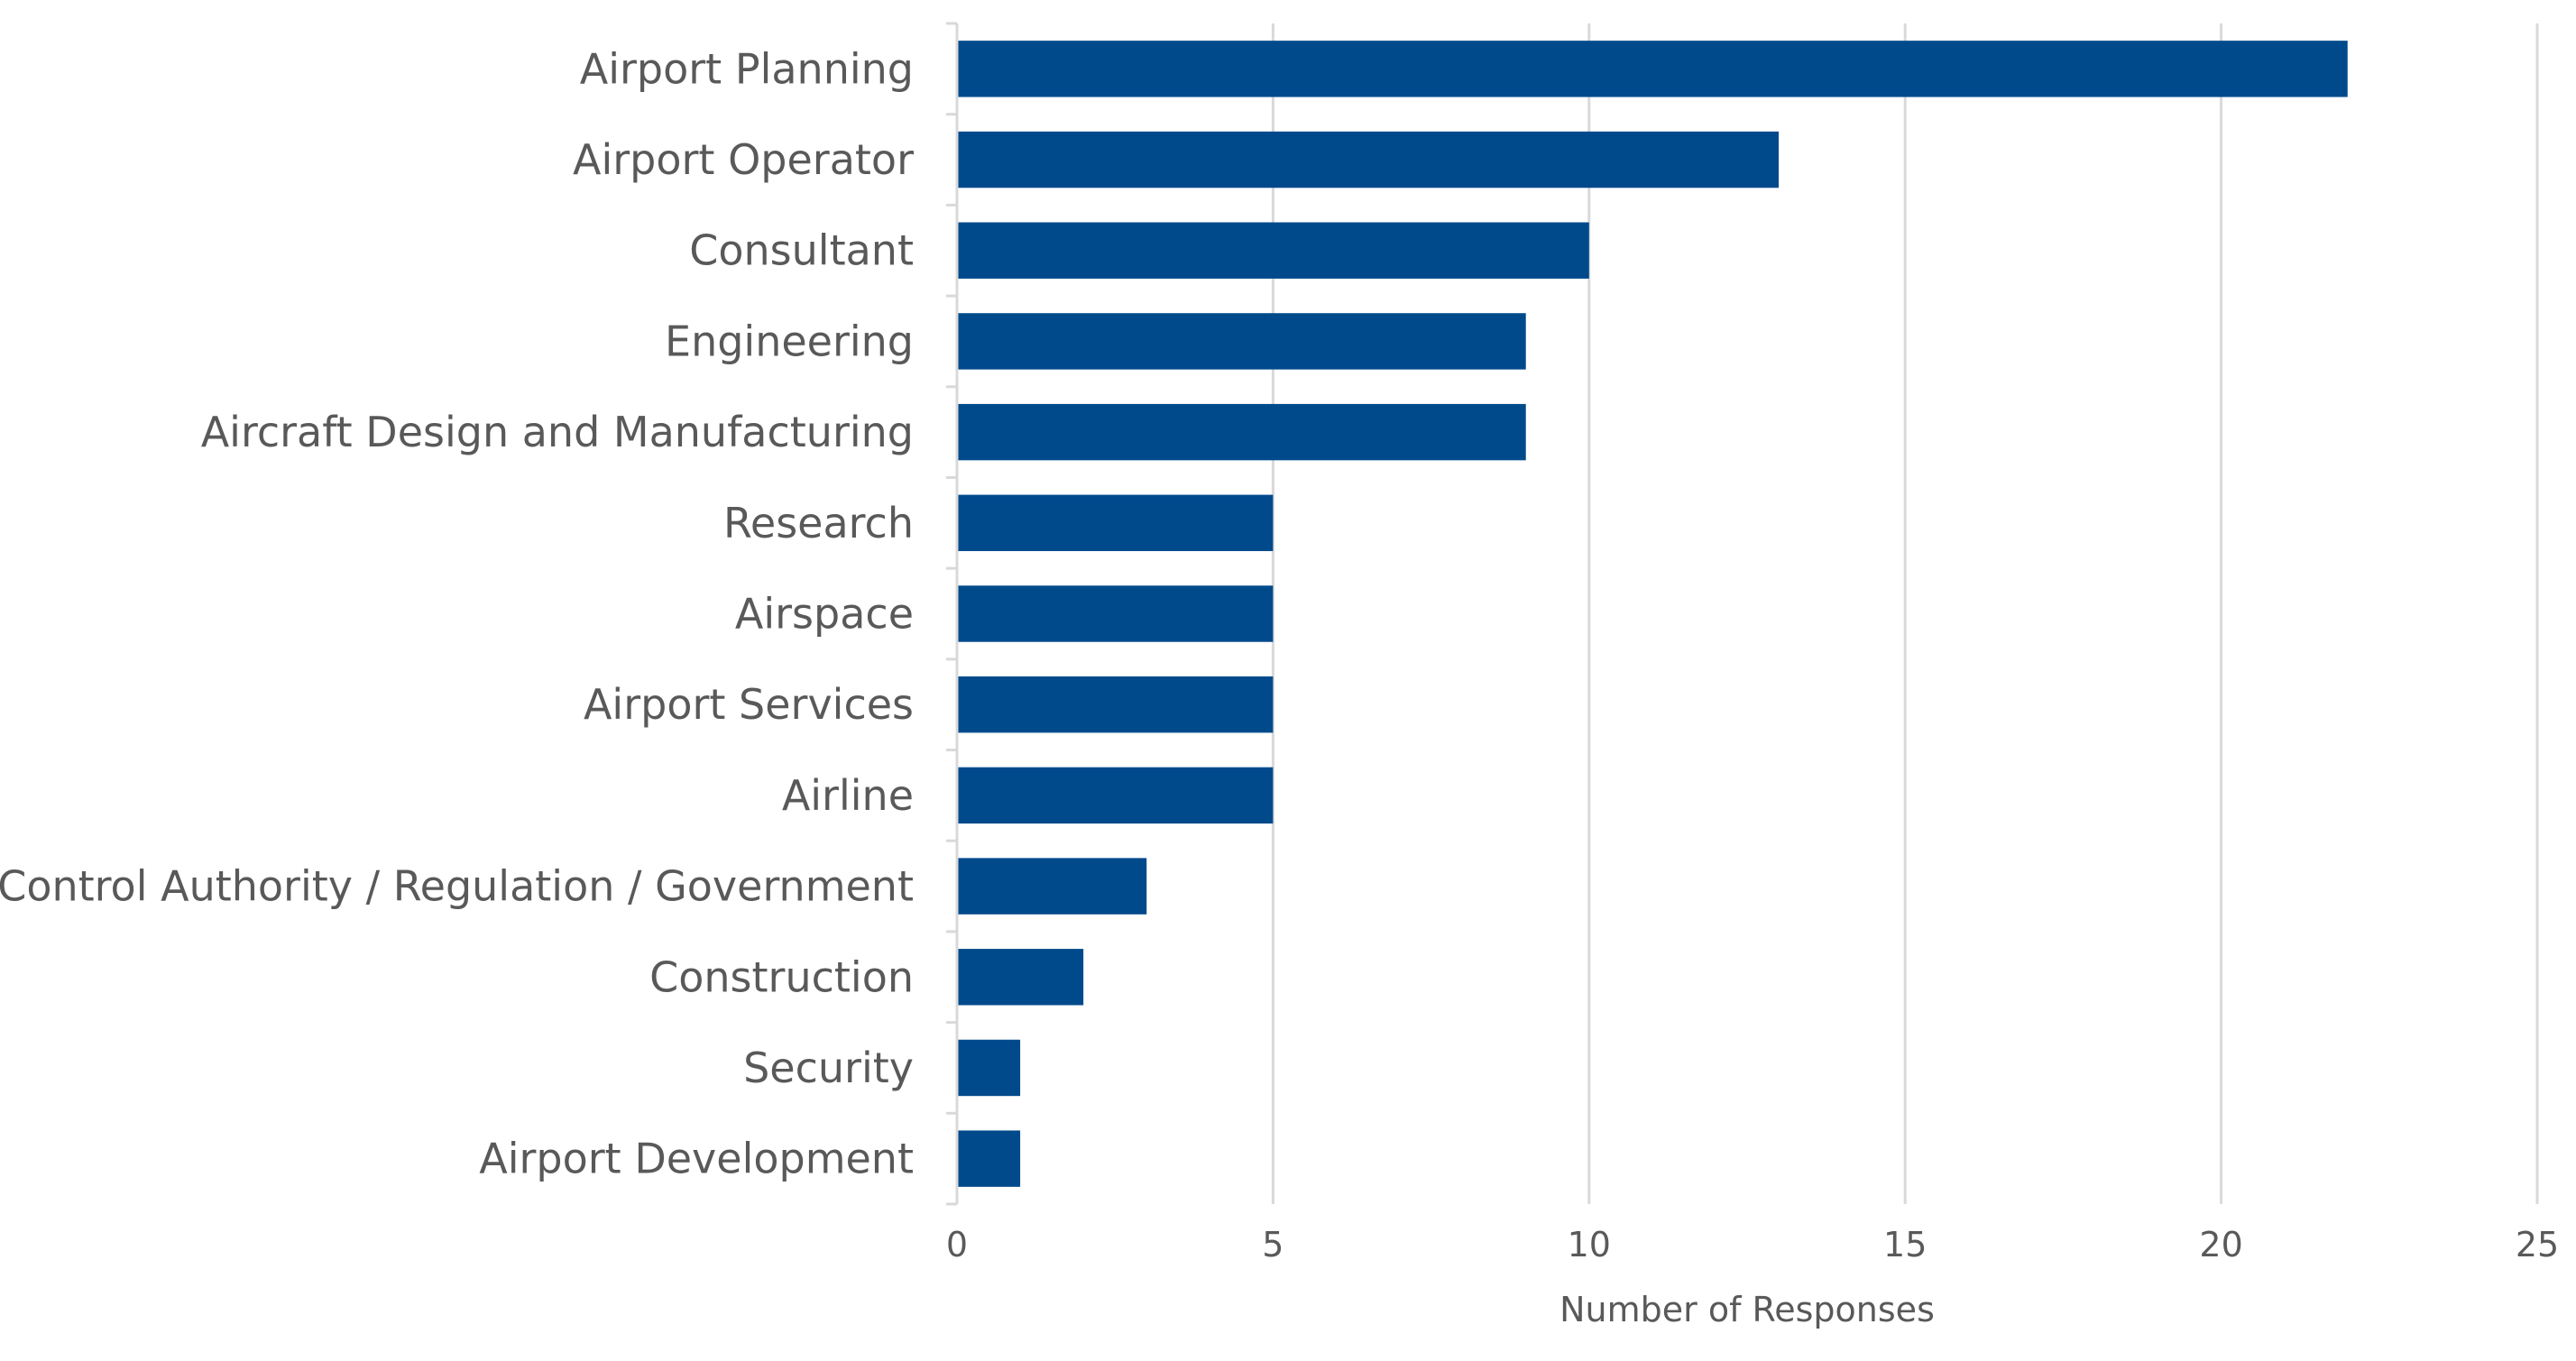 This screenshot has width=2576, height=1361. Describe the element at coordinates (848, 795) in the screenshot. I see `category-label: Airline` at that location.